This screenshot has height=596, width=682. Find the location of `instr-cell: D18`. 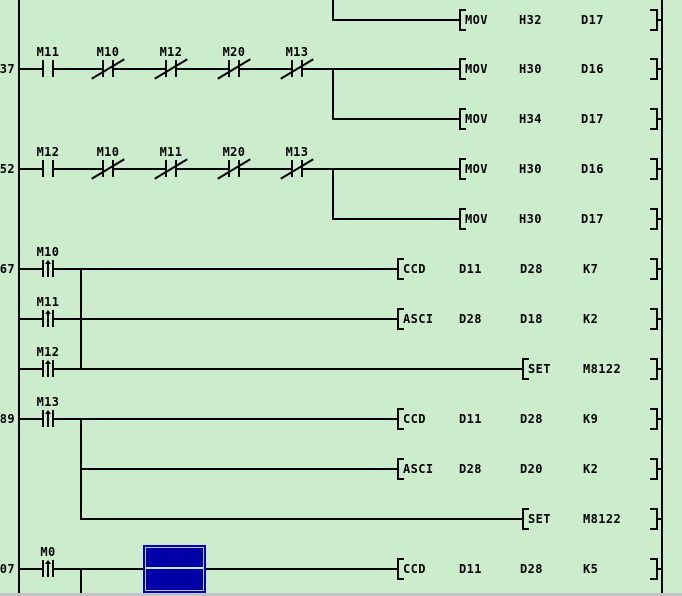

instr-cell: D18 is located at coordinates (531, 319).